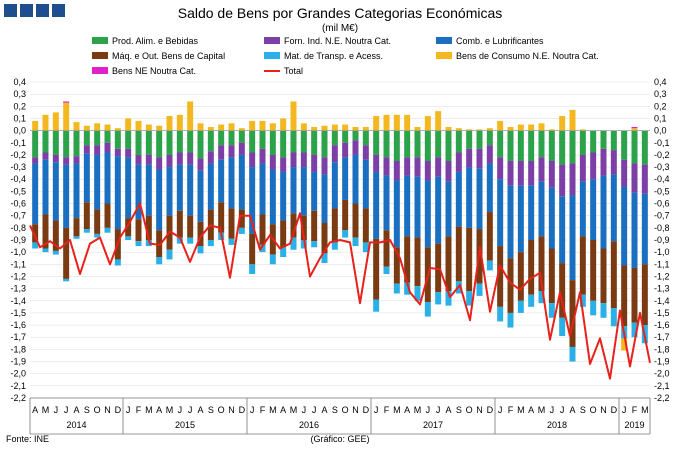 The height and width of the screenshot is (449, 680). I want to click on y-tick-label-right: -0,9, so click(662, 240).